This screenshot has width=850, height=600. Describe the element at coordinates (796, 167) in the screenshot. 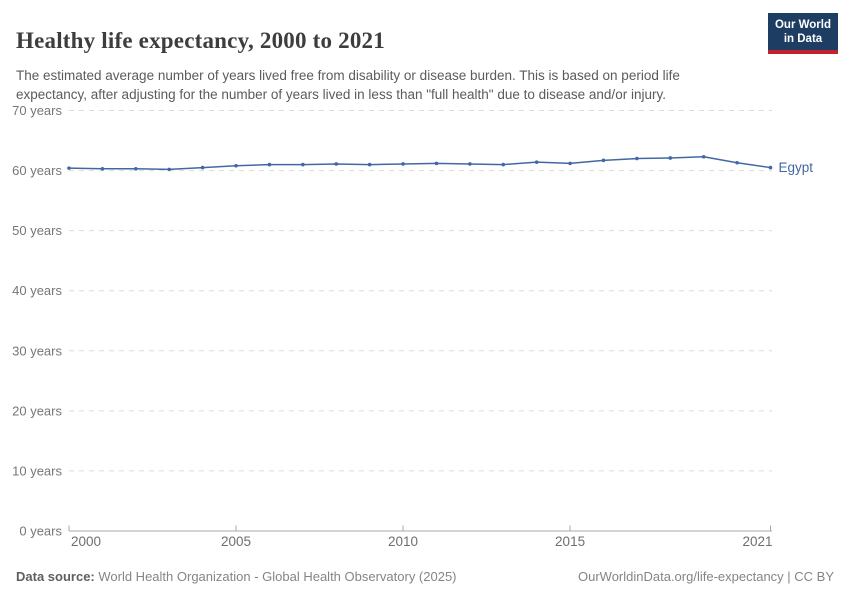

I see `series-label-egypt: Egypt` at that location.